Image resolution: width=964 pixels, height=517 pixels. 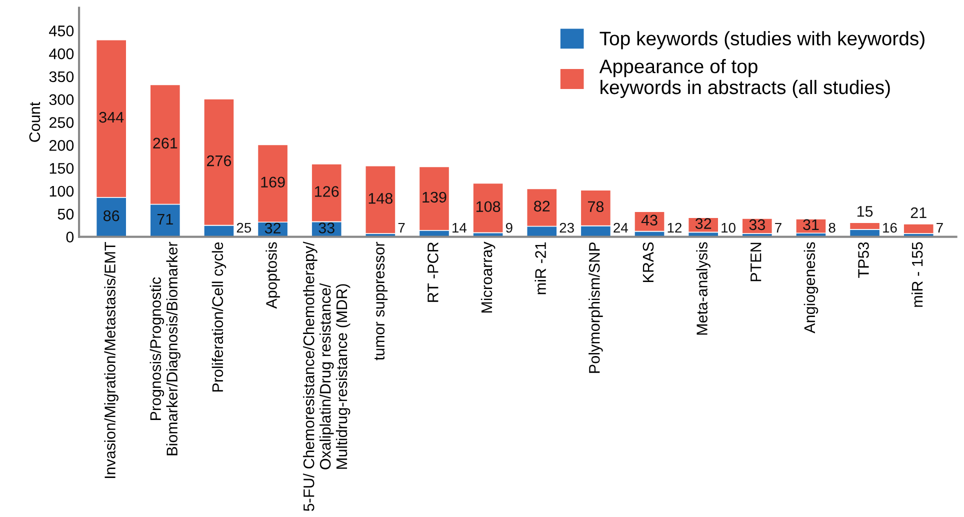 I want to click on x-tick-label: Polymorphism/SNP, so click(x=595, y=307).